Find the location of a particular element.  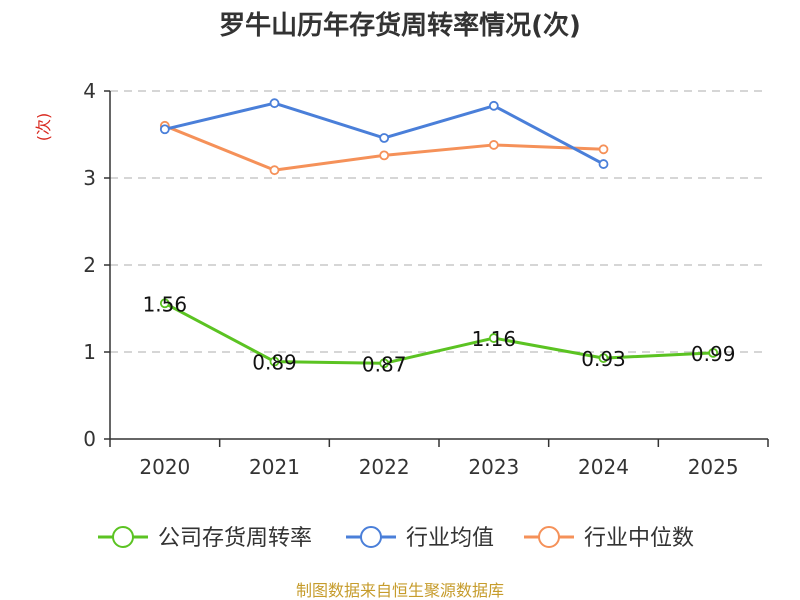

data-label: 0.93 is located at coordinates (603, 359).